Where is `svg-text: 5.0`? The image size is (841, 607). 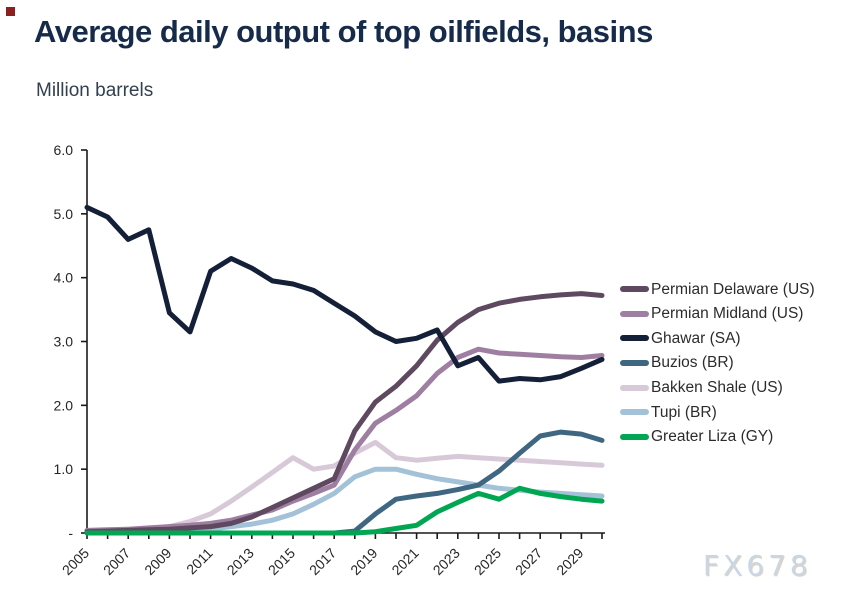 svg-text: 5.0 is located at coordinates (64, 214).